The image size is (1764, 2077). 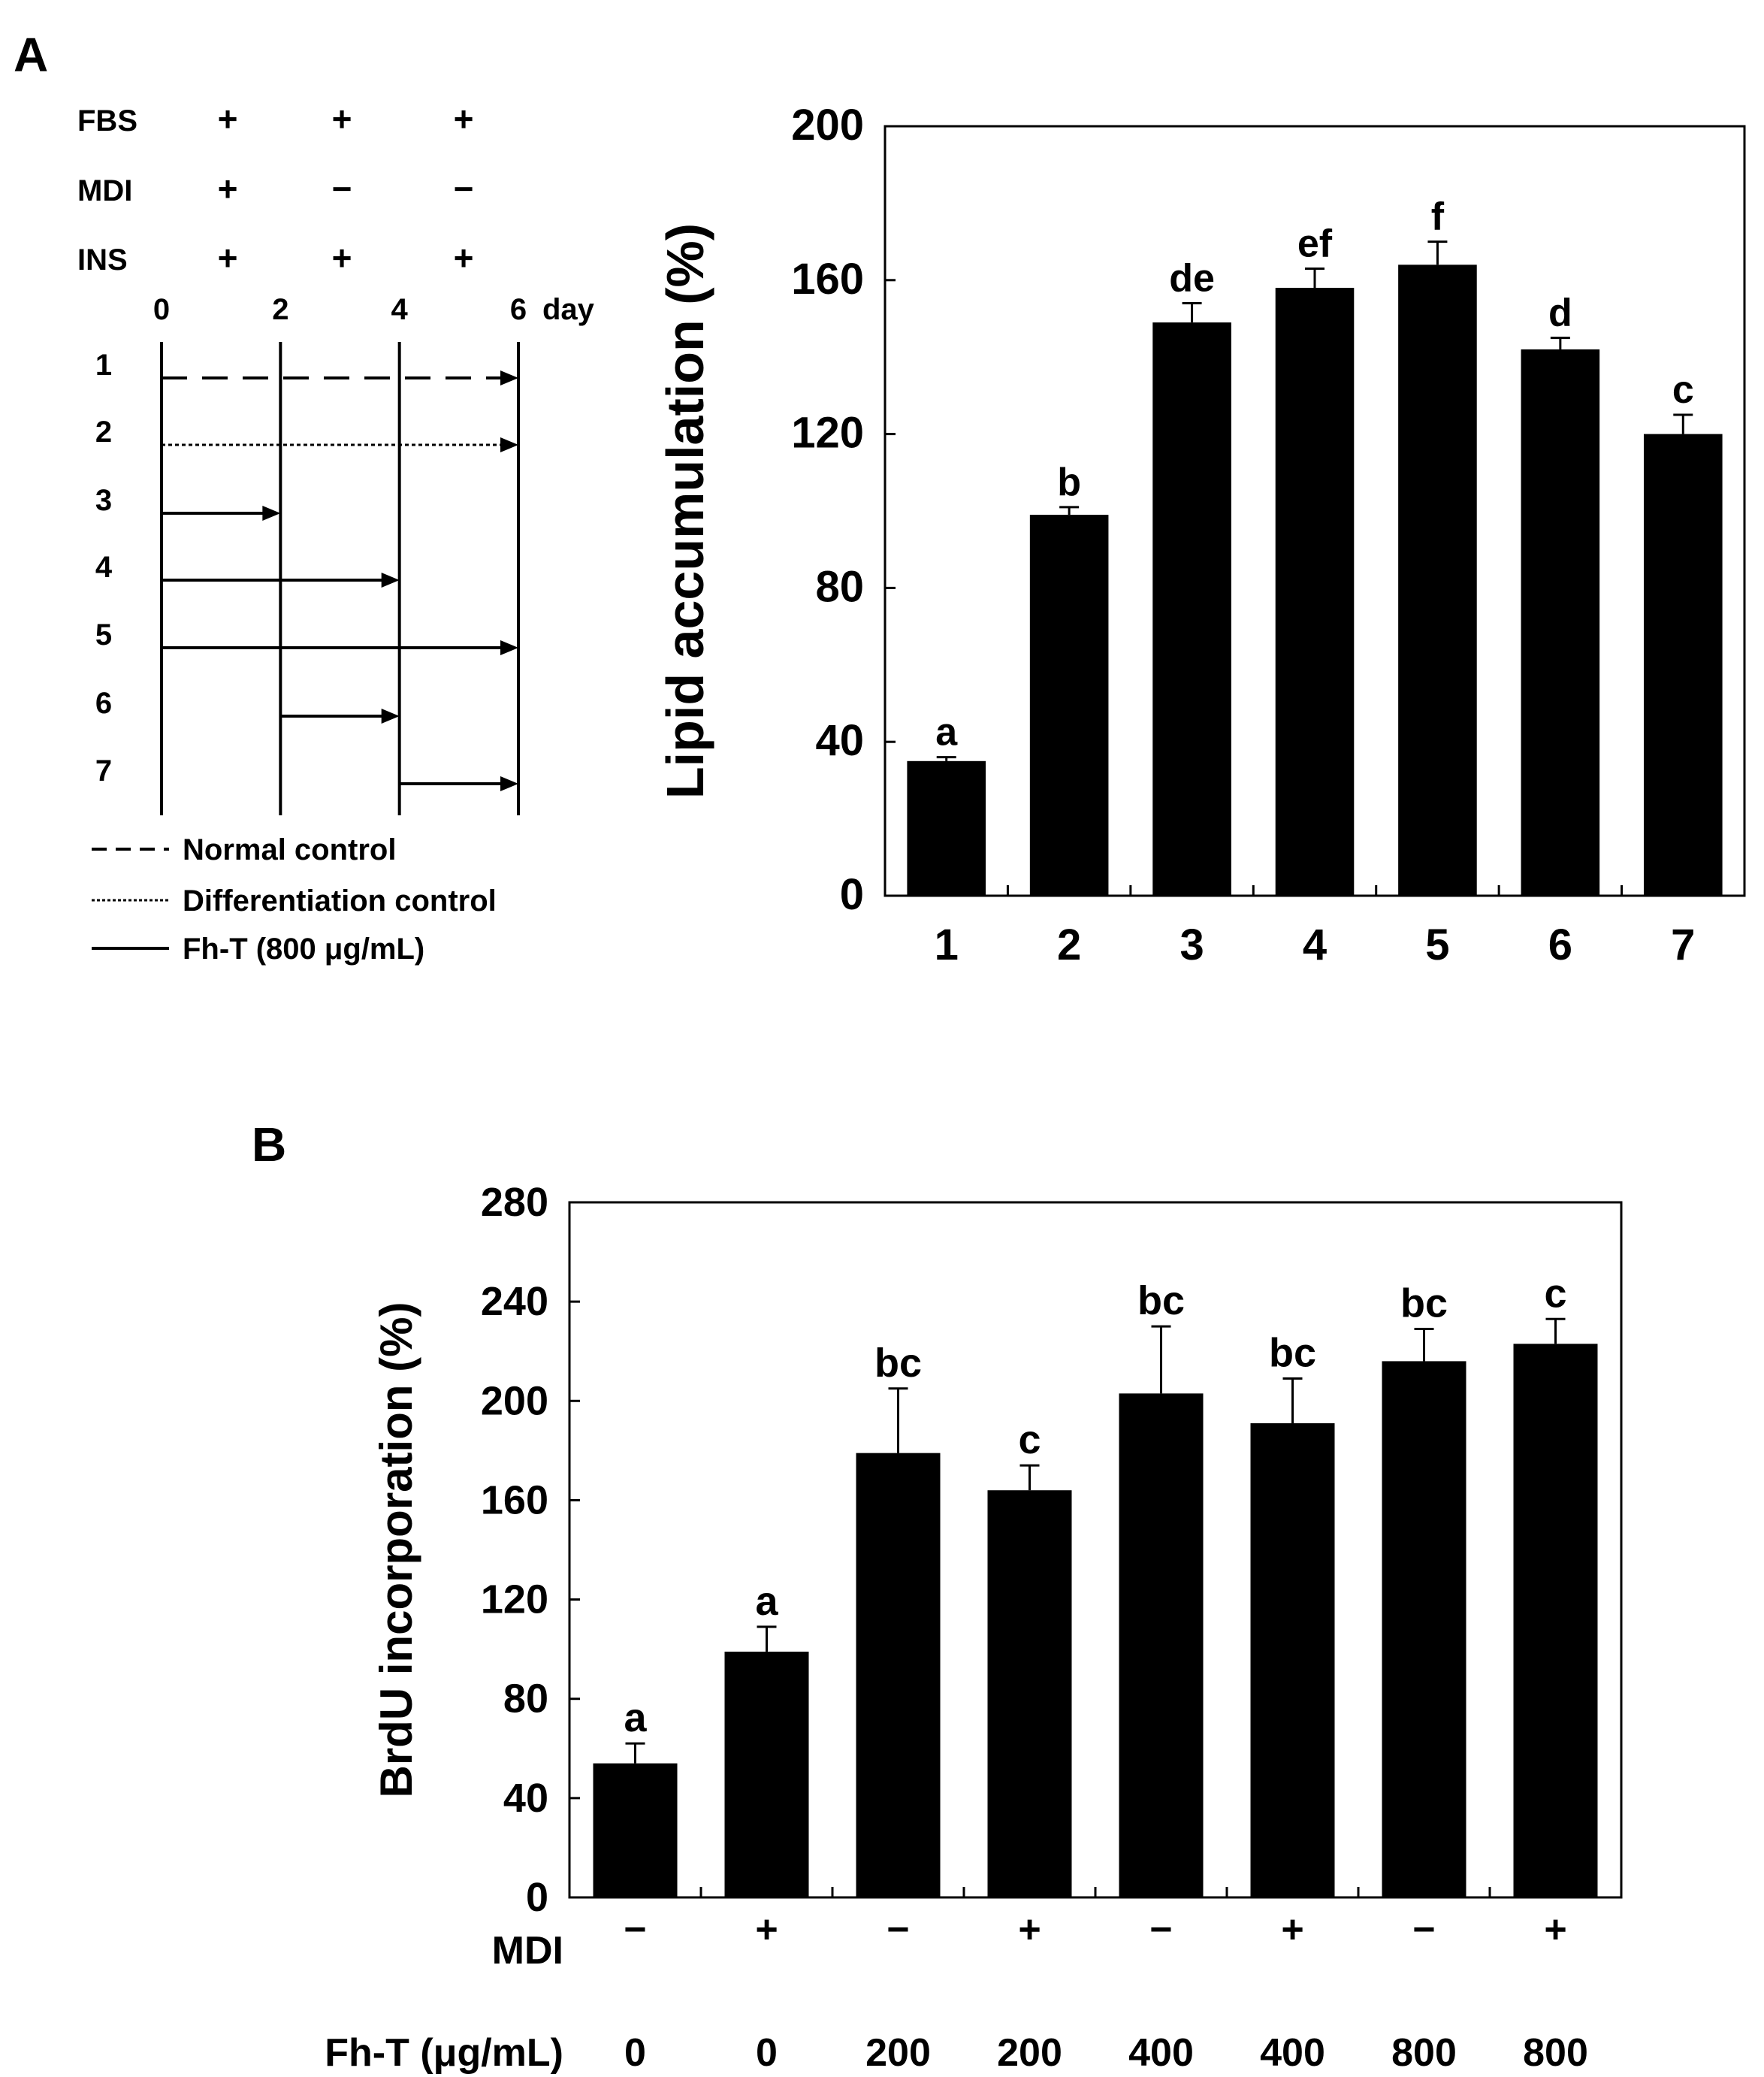 What do you see at coordinates (518, 309) in the screenshot?
I see `day-tick-label: 6` at bounding box center [518, 309].